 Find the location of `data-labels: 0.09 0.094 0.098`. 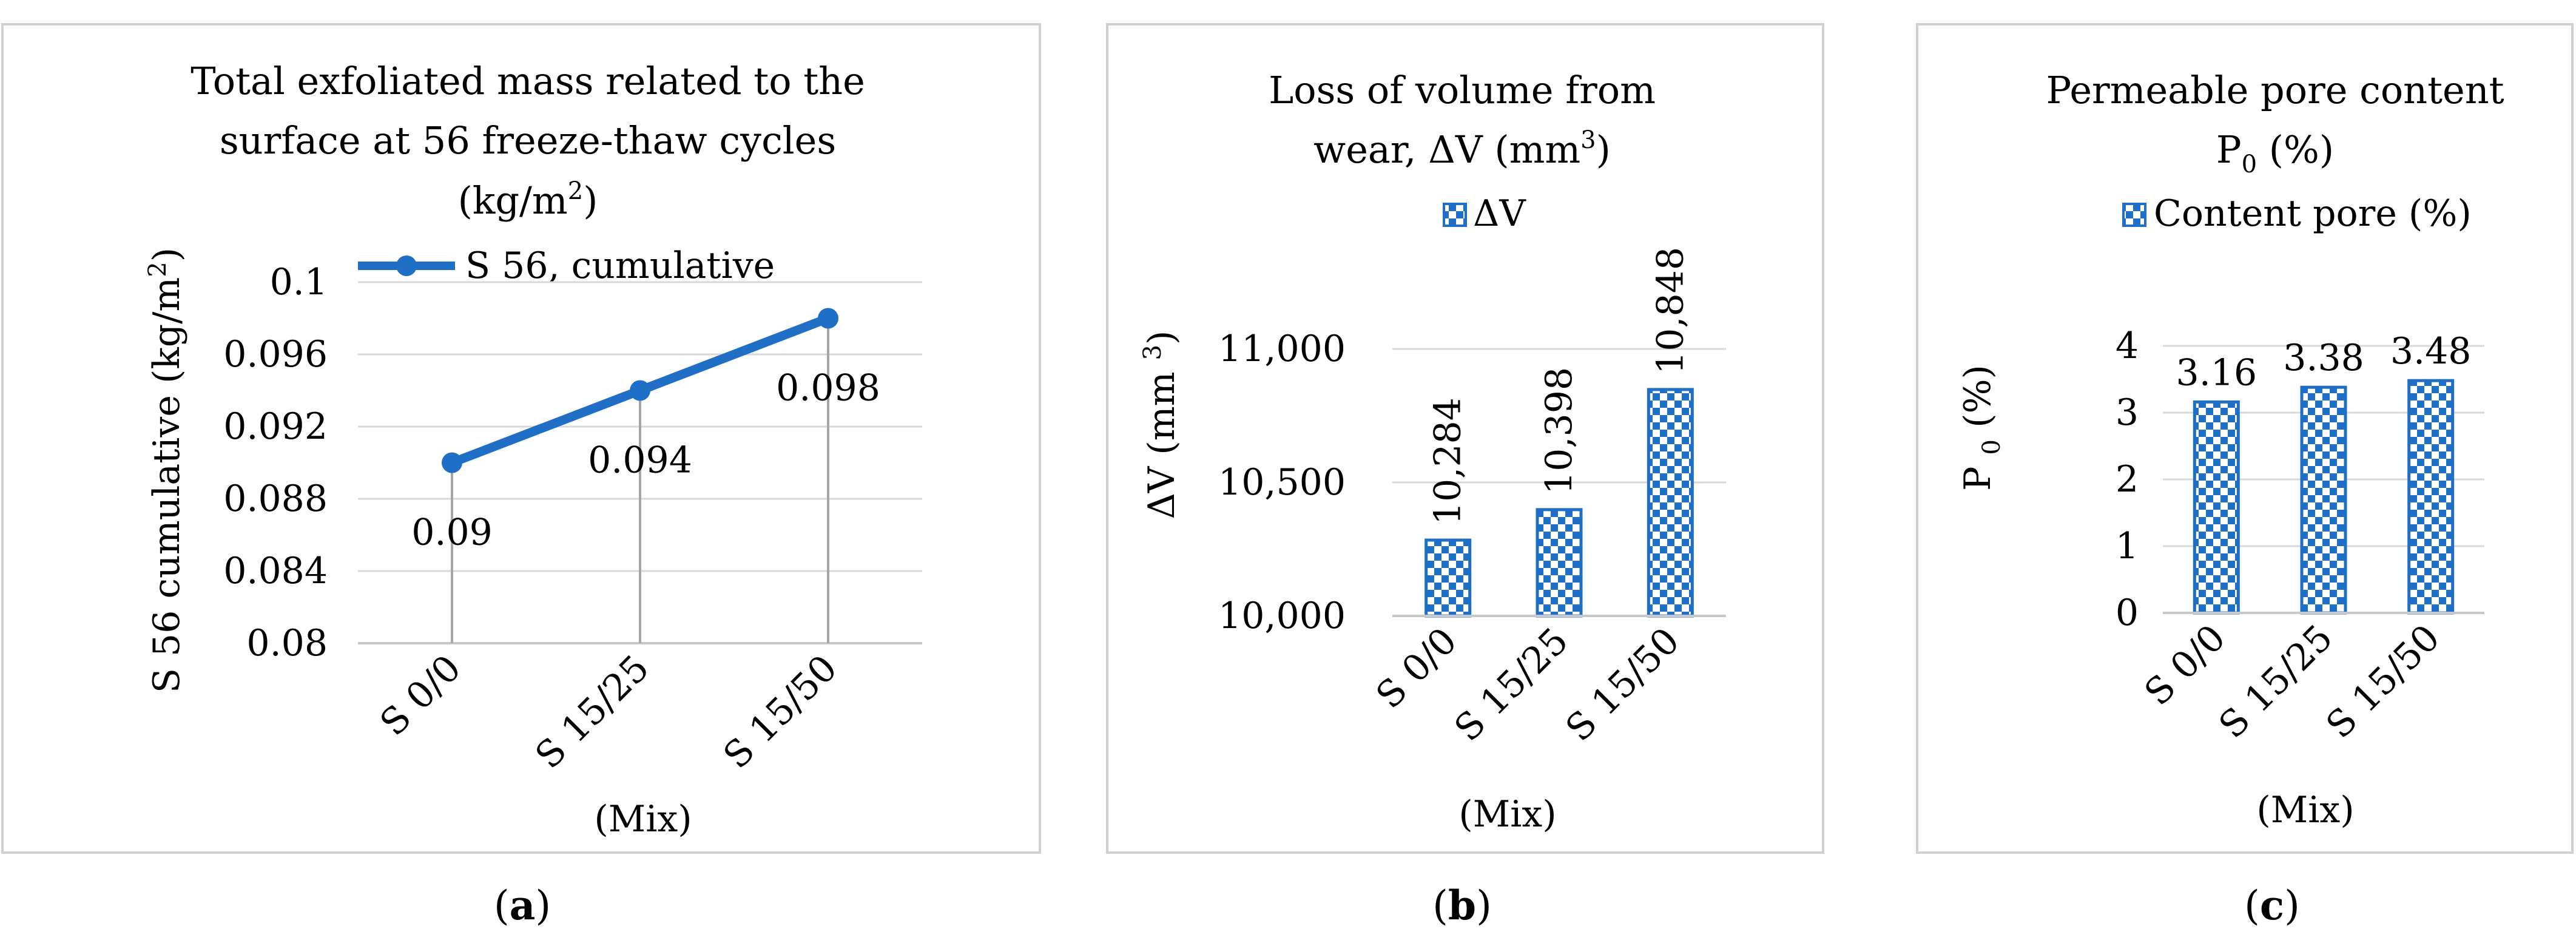

data-labels: 0.09 0.094 0.098 is located at coordinates (645, 460).